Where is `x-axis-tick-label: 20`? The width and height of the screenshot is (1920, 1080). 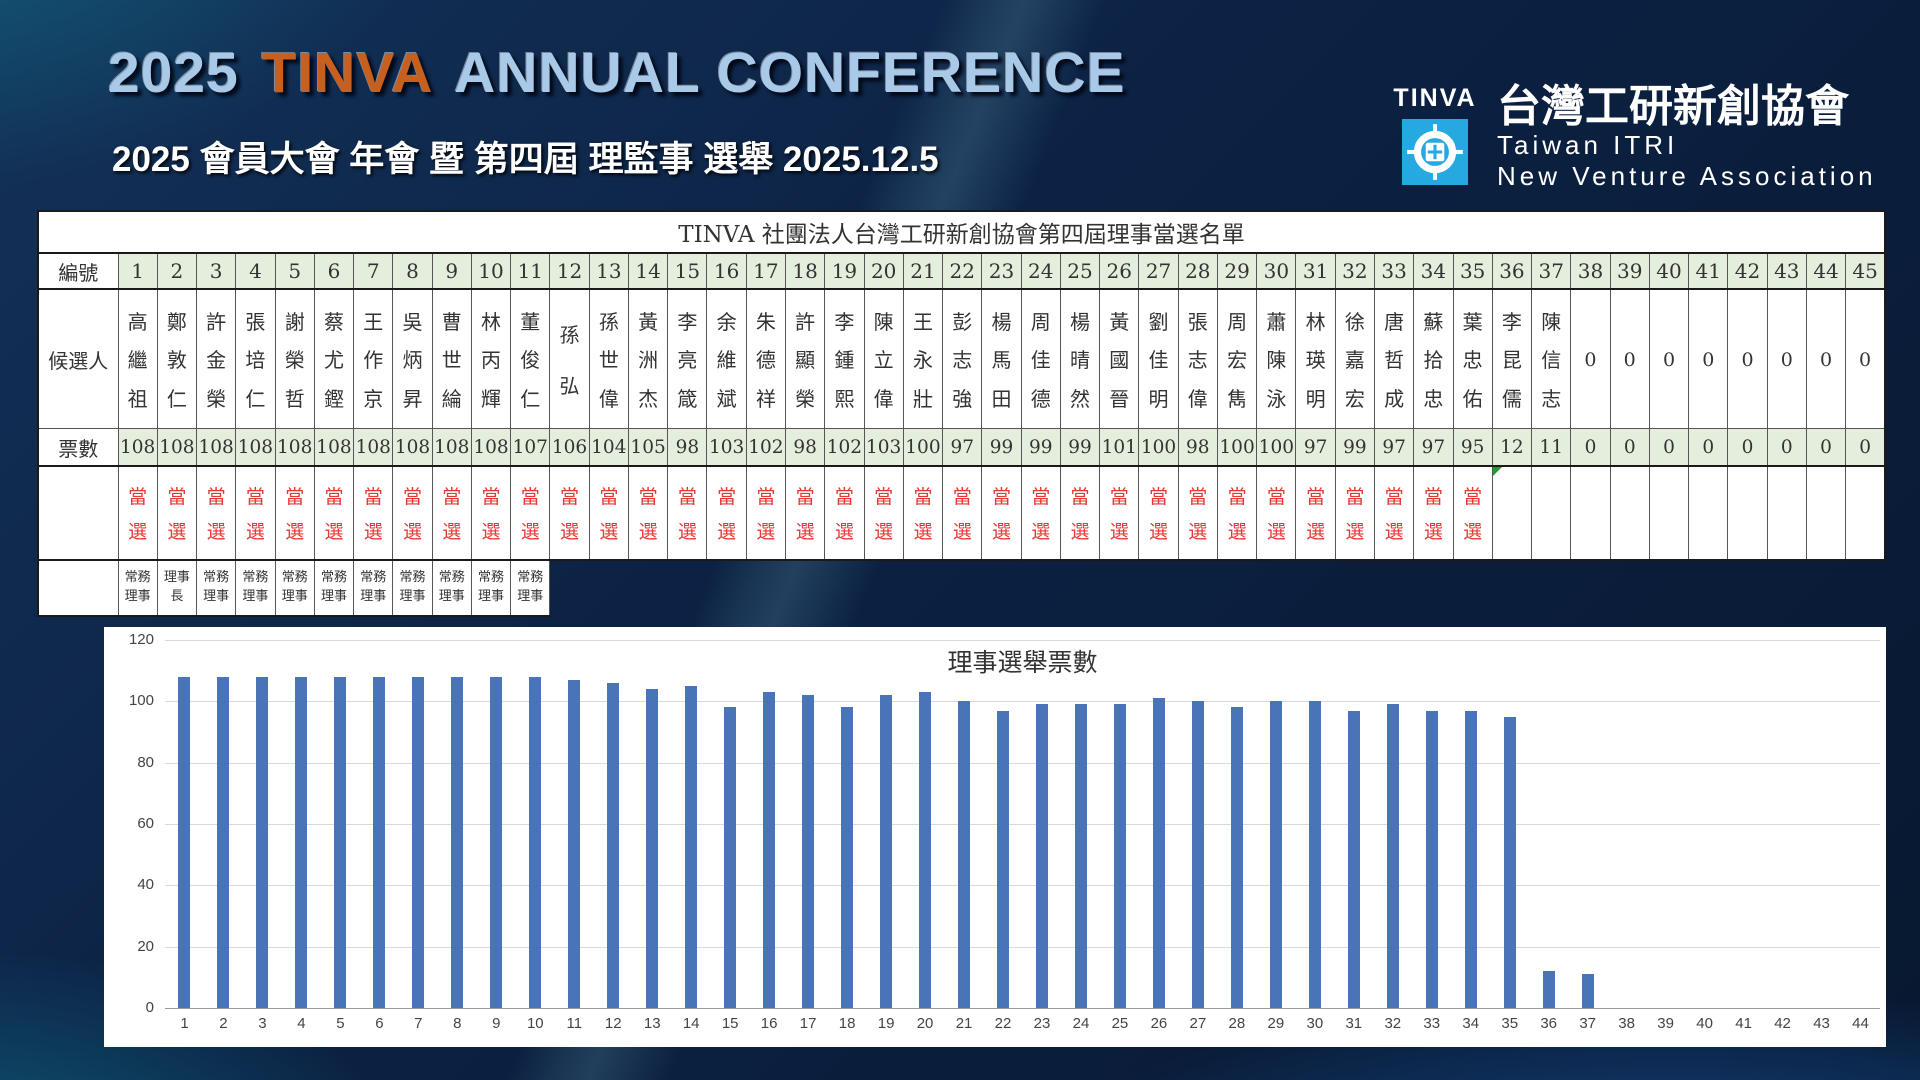
x-axis-tick-label: 20 is located at coordinates (925, 1023).